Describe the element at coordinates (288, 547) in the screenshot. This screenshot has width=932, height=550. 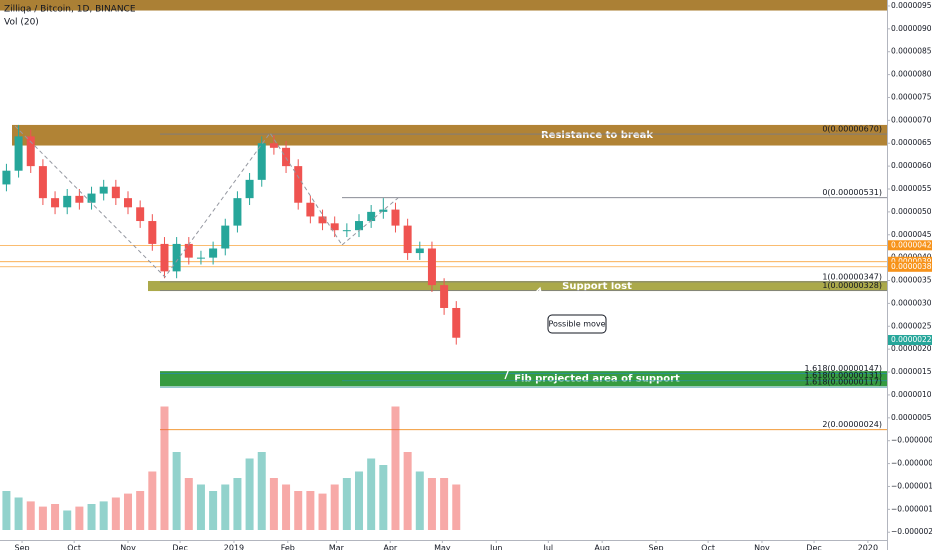
I see `x-tick-label: Feb` at that location.